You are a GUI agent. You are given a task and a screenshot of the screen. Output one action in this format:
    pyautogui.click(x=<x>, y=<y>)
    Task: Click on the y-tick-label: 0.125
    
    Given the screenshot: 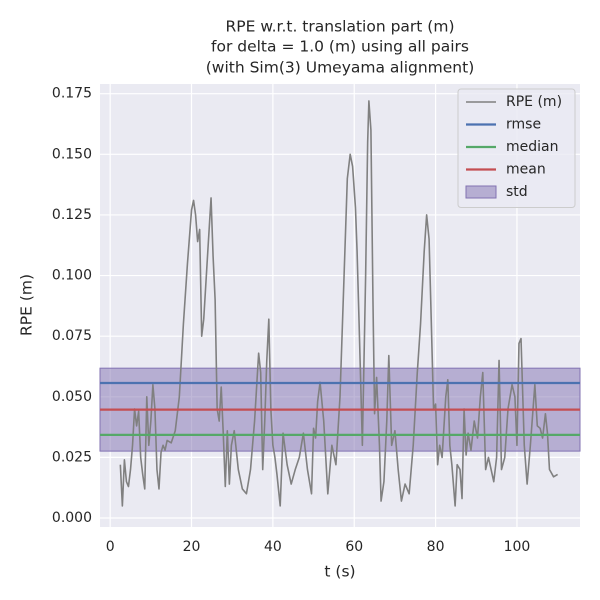 What is the action you would take?
    pyautogui.click(x=72, y=215)
    